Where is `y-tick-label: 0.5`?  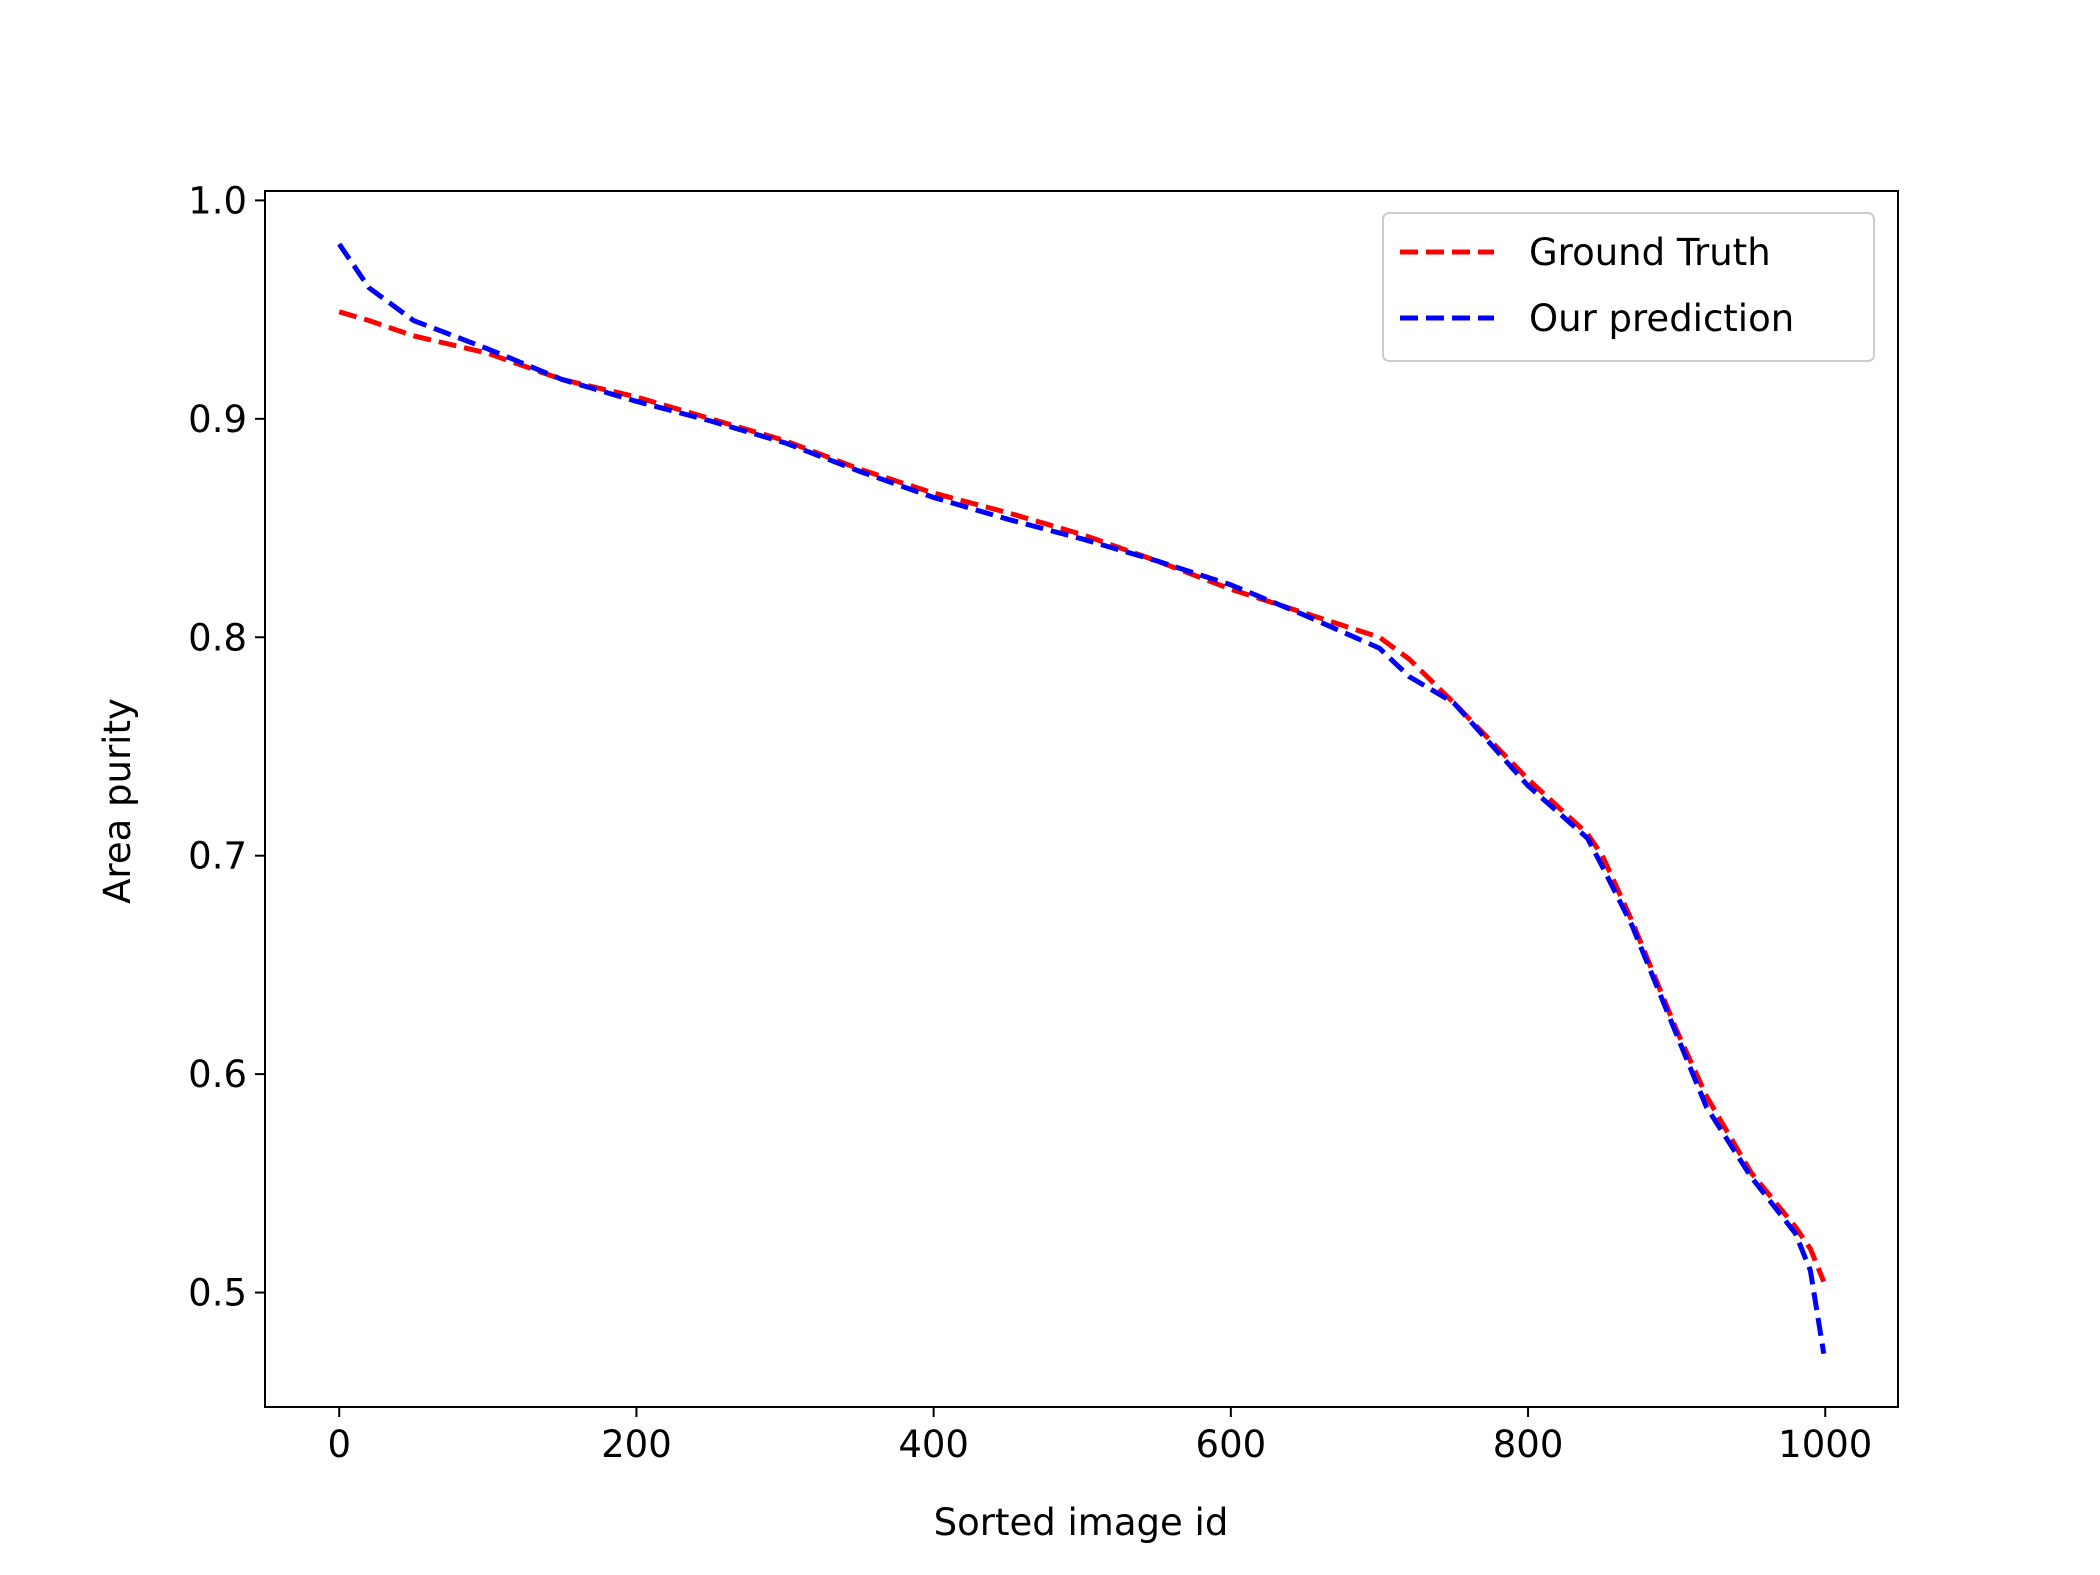
y-tick-label: 0.5 is located at coordinates (217, 1293).